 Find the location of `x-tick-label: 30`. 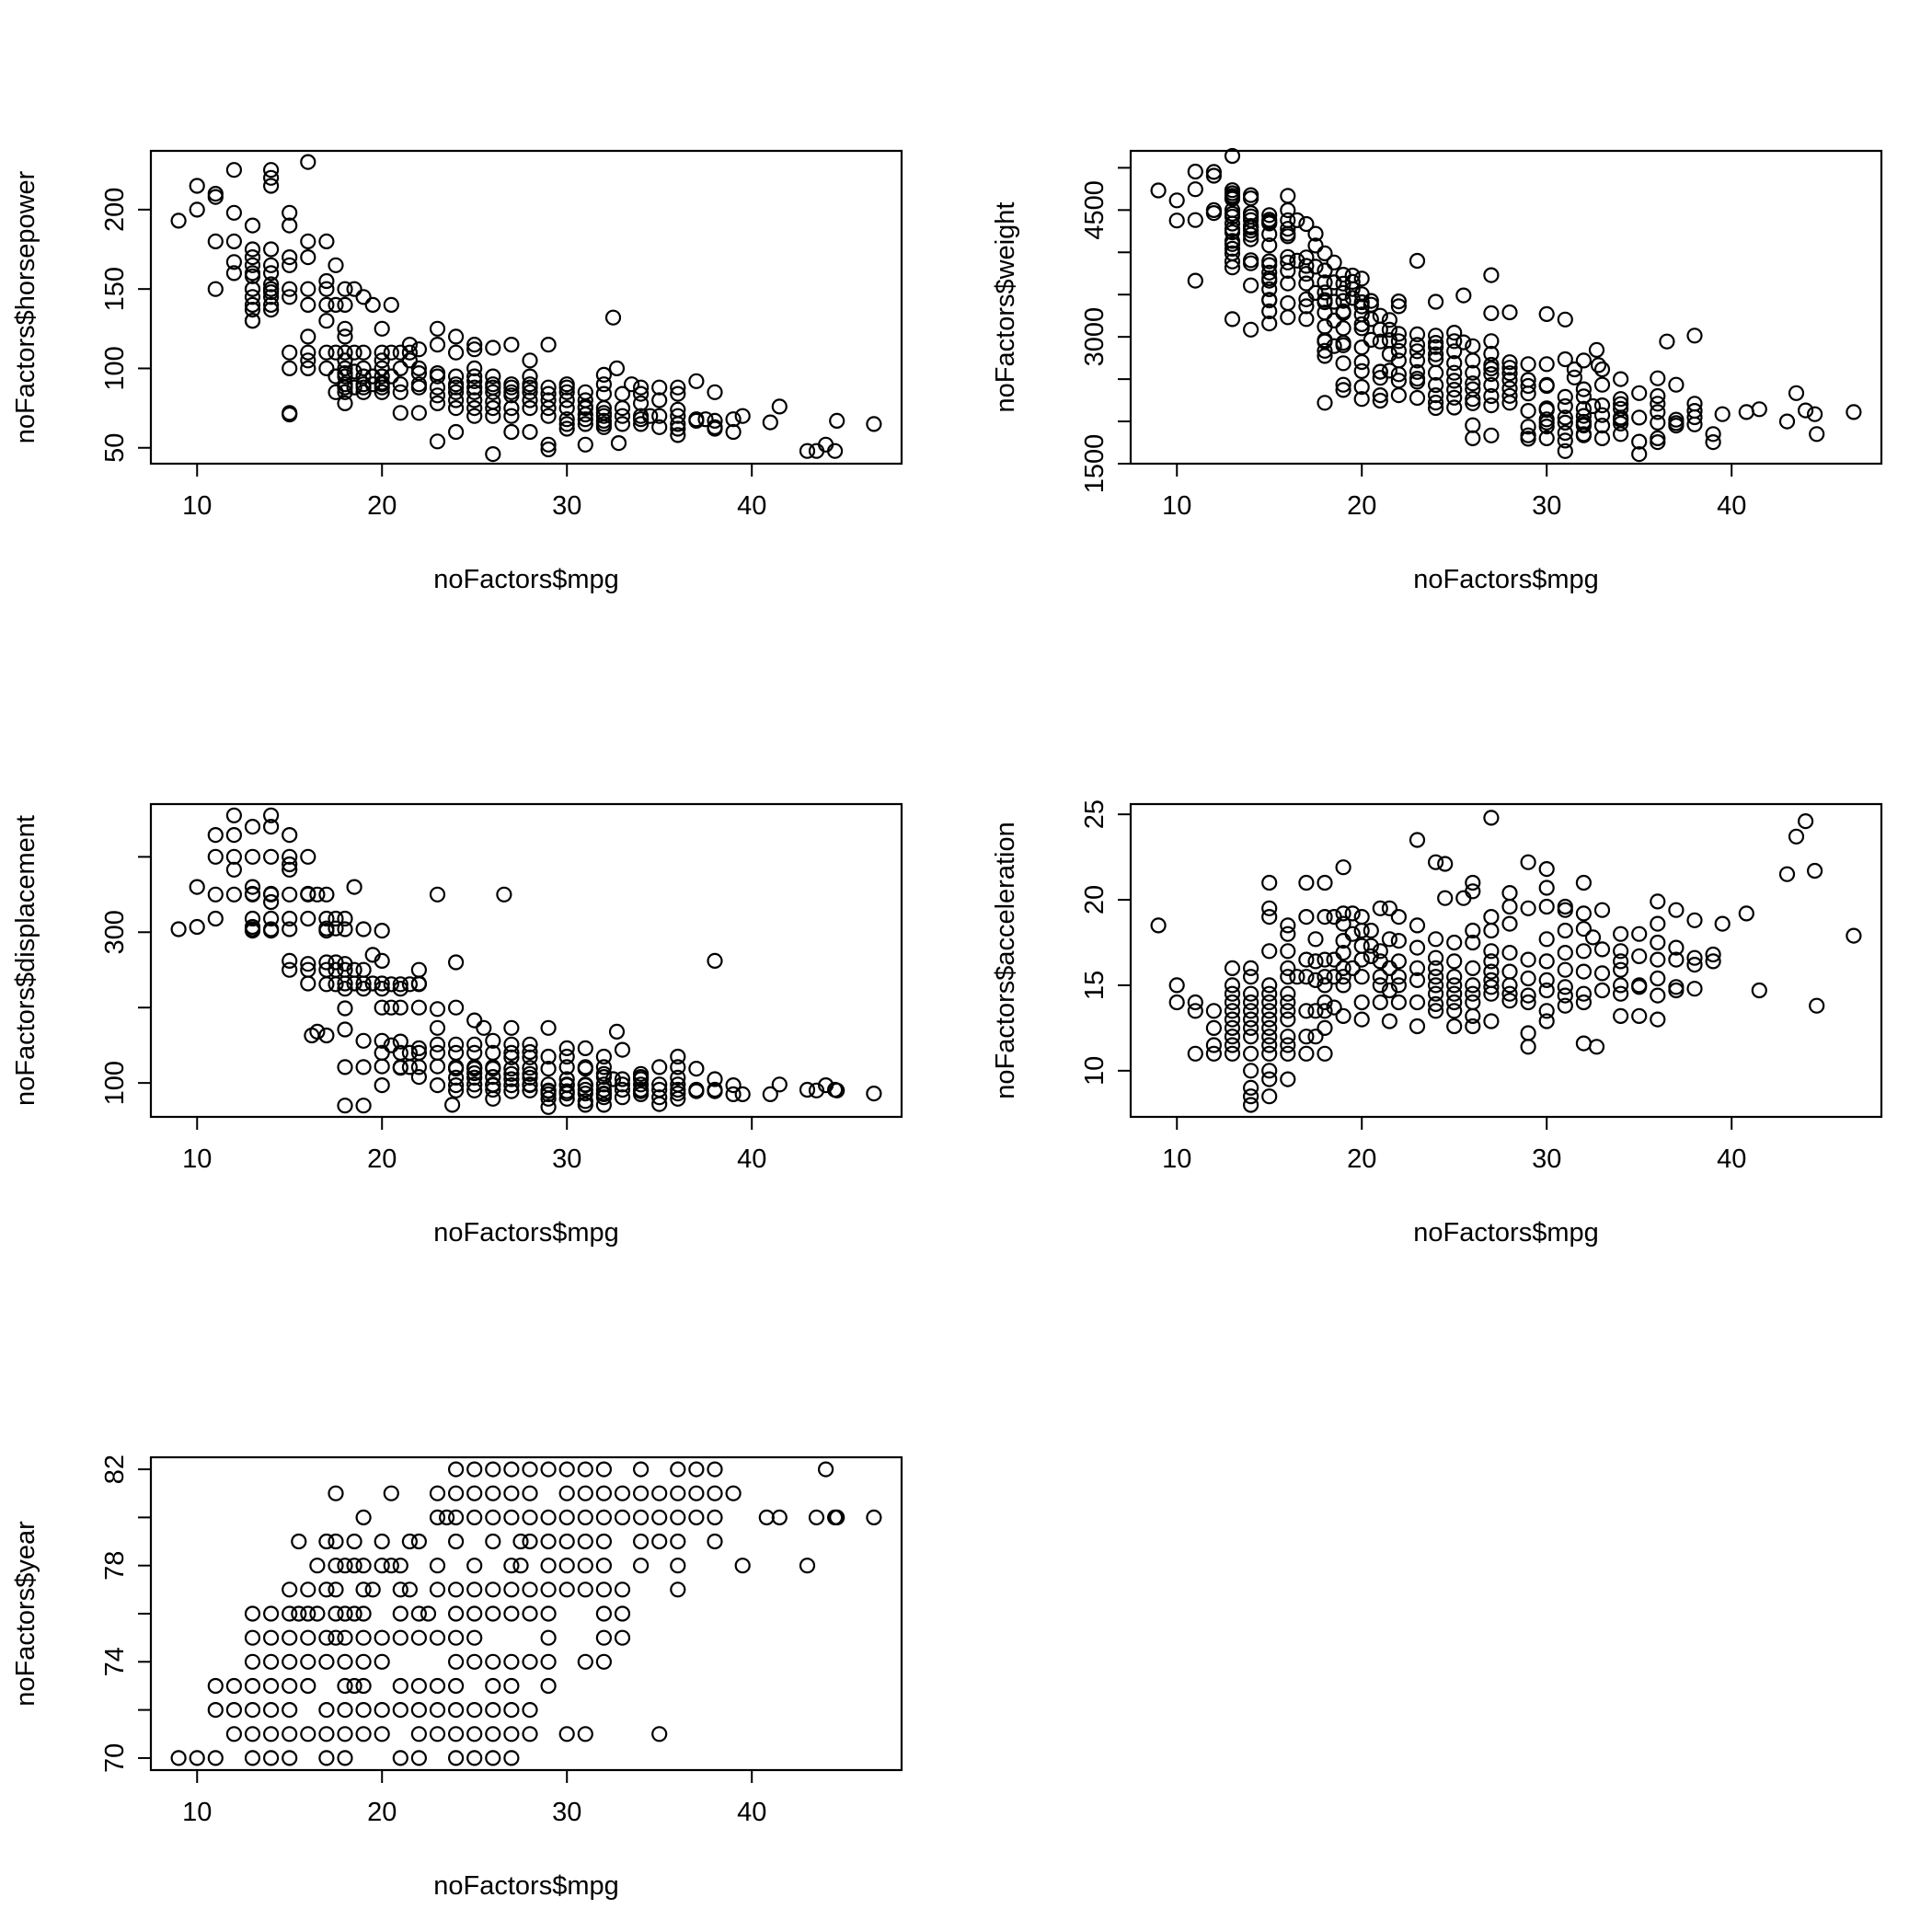

x-tick-label: 30 is located at coordinates (566, 506).